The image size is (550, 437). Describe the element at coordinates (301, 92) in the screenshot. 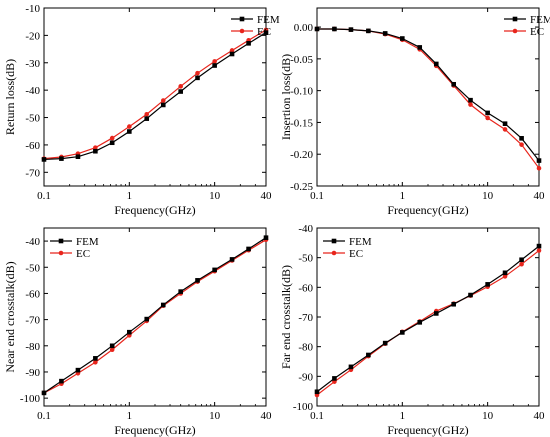

I see `y-tick-label: -0.10` at that location.